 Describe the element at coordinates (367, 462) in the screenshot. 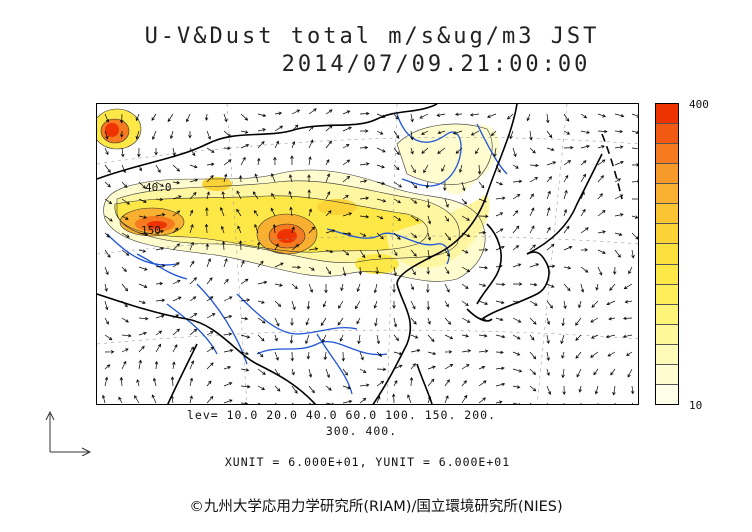

I see `vector-unit-text: XUNIT = 6.000E+01, YUNIT = 6.000E+01` at that location.